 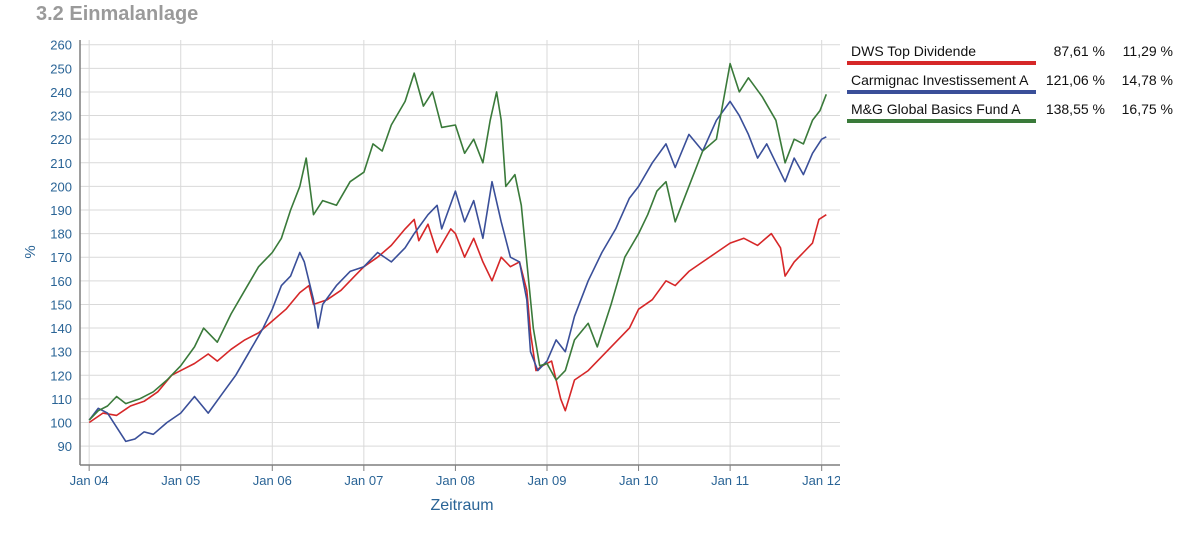 I want to click on x-tick-label: Jan 07, so click(x=363, y=480).